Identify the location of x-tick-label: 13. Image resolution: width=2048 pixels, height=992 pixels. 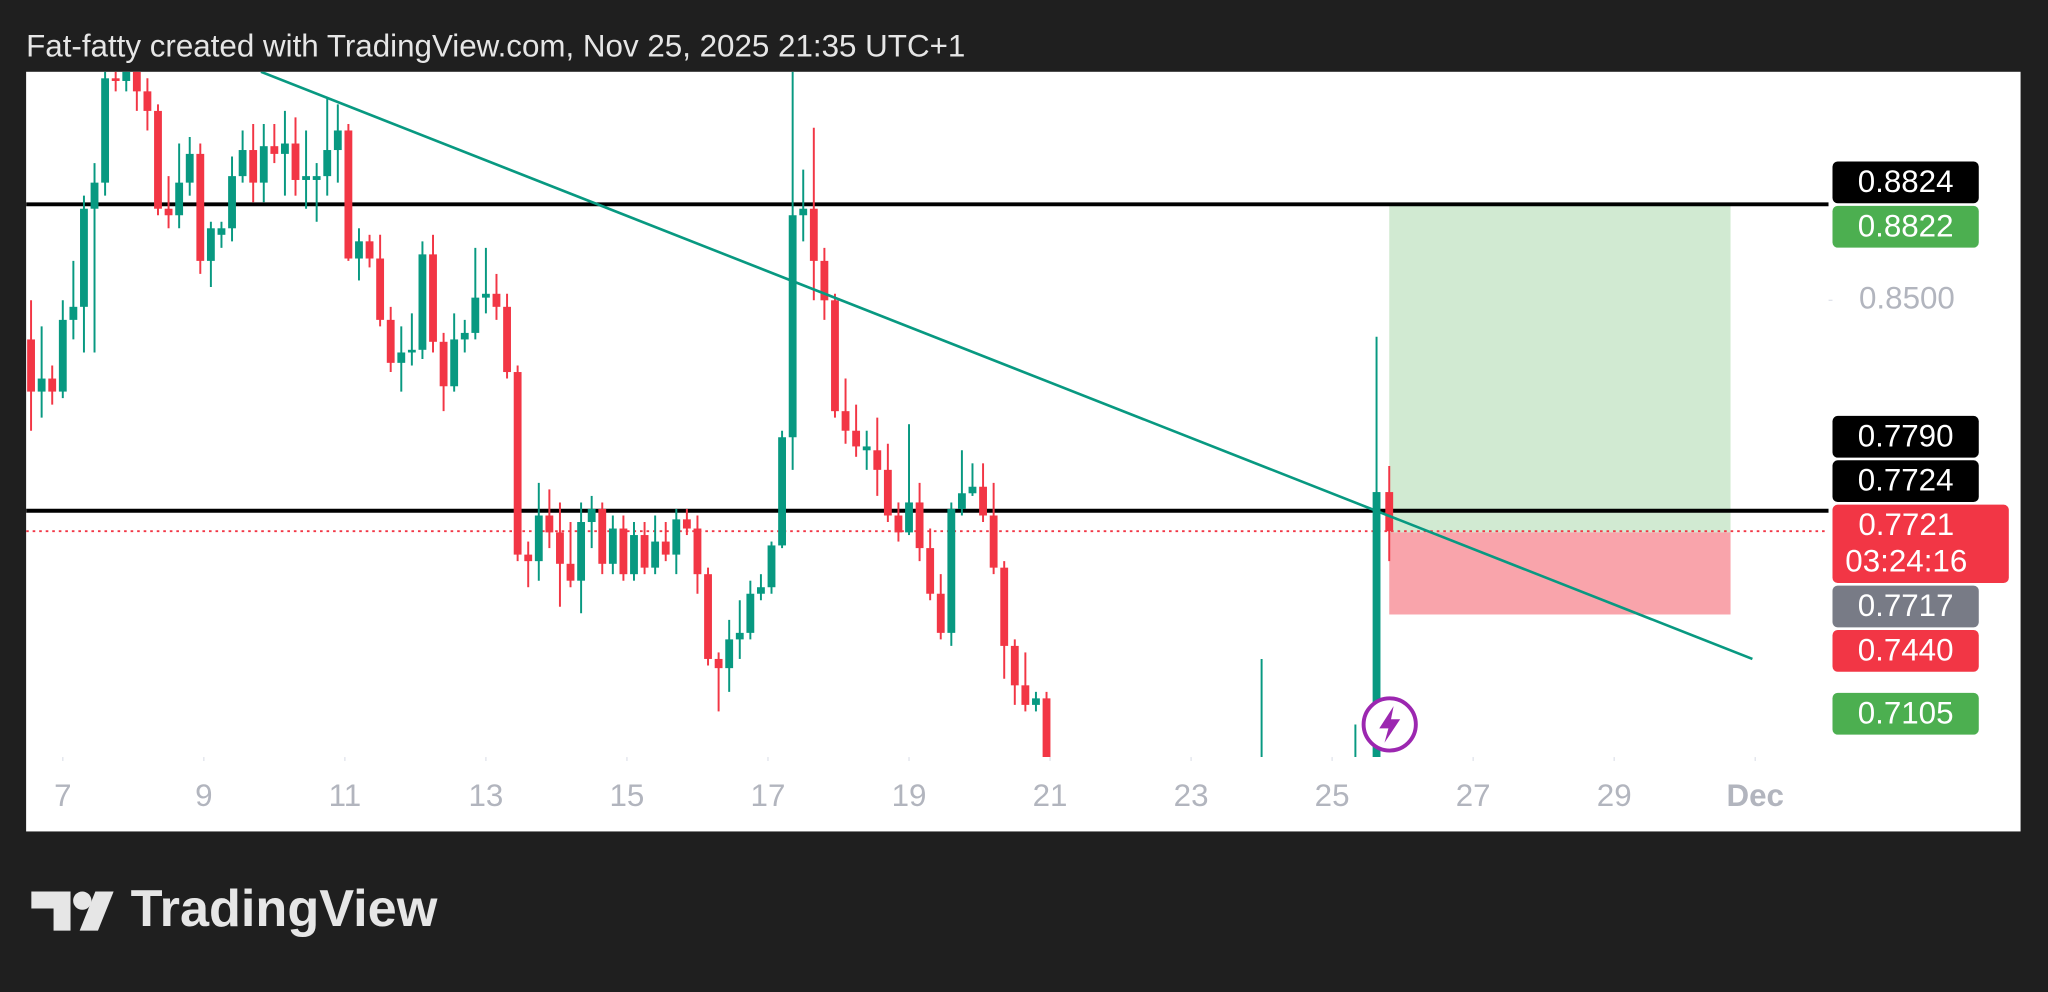
(485, 795).